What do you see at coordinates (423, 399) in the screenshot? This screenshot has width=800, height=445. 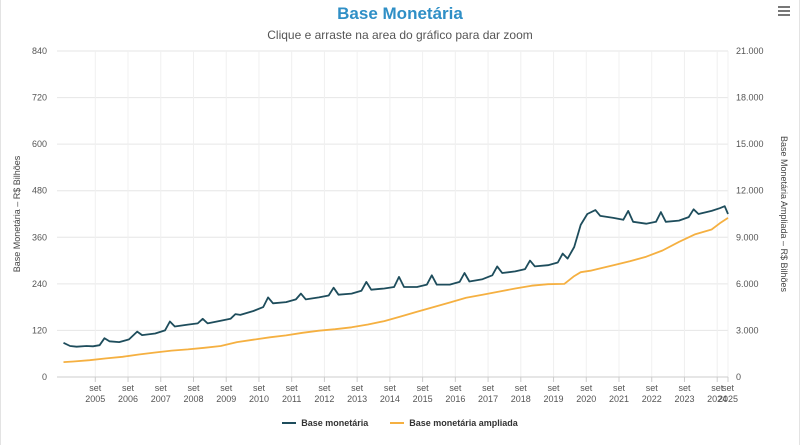 I see `x-tick-label-year: 2015` at bounding box center [423, 399].